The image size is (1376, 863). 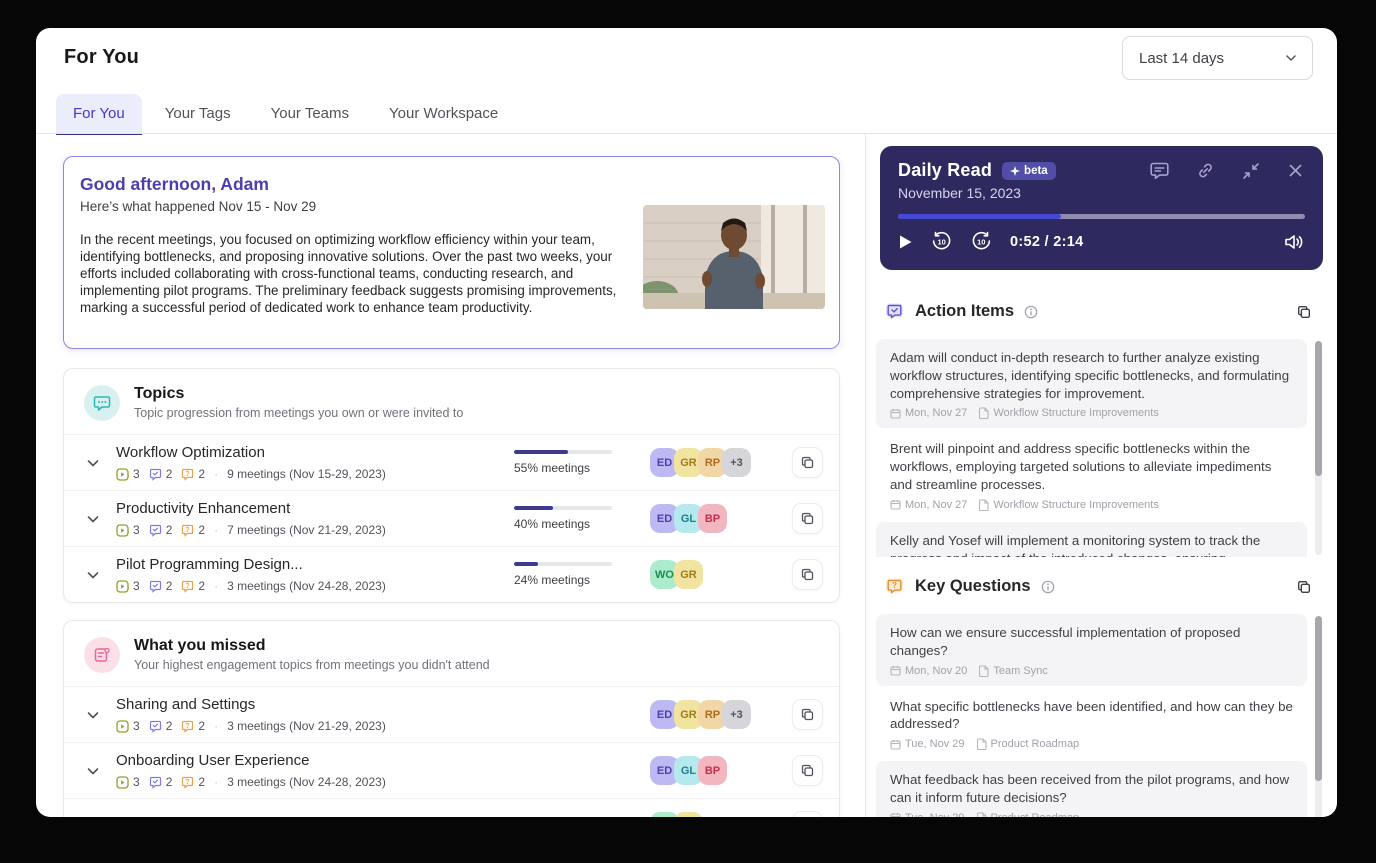 I want to click on progress-label: 24% meetings, so click(x=552, y=580).